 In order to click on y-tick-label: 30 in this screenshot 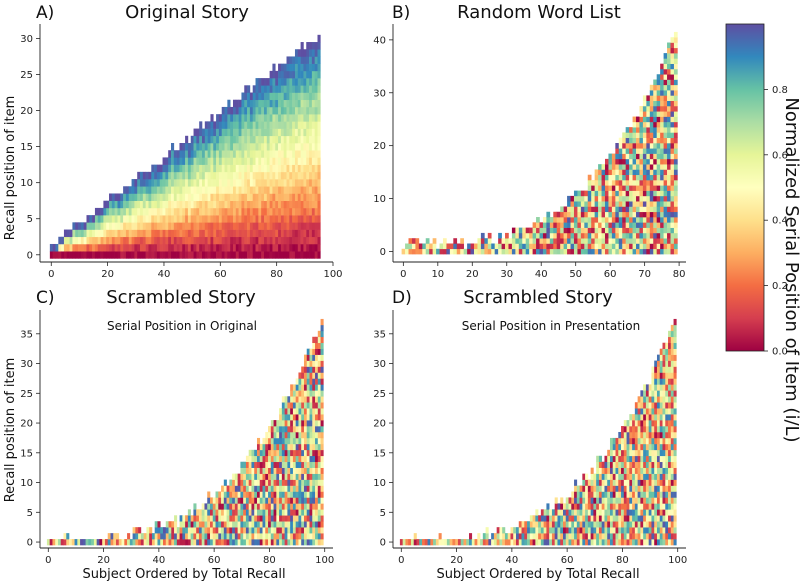, I will do `click(379, 364)`.